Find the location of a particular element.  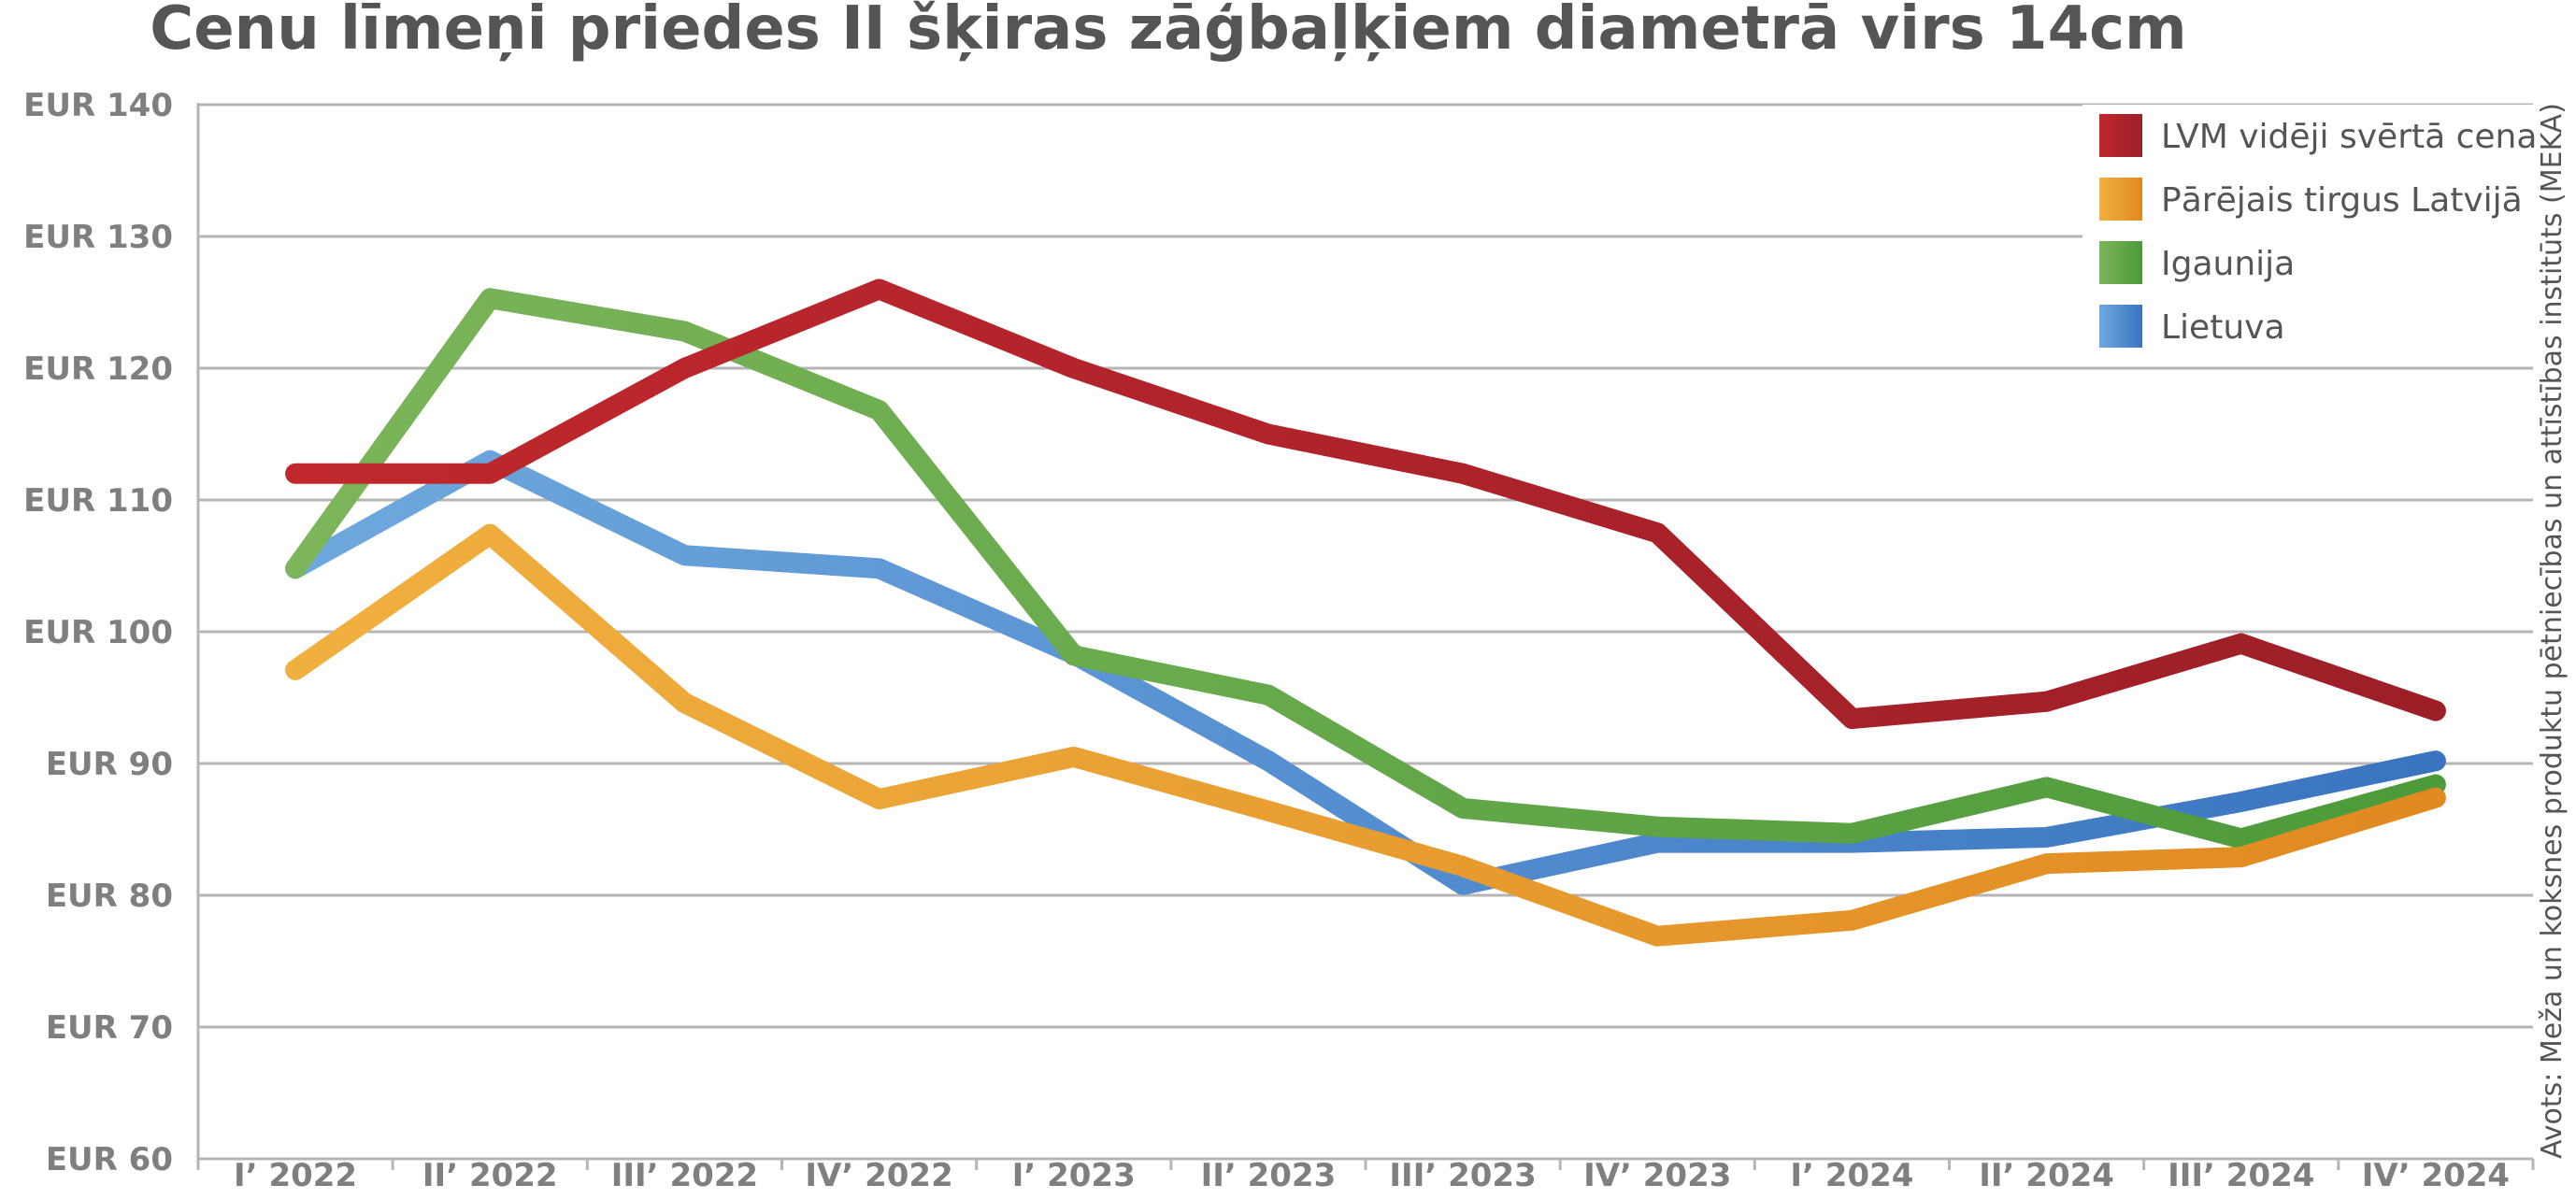

y-tick-label: EUR 60 is located at coordinates (109, 1159).